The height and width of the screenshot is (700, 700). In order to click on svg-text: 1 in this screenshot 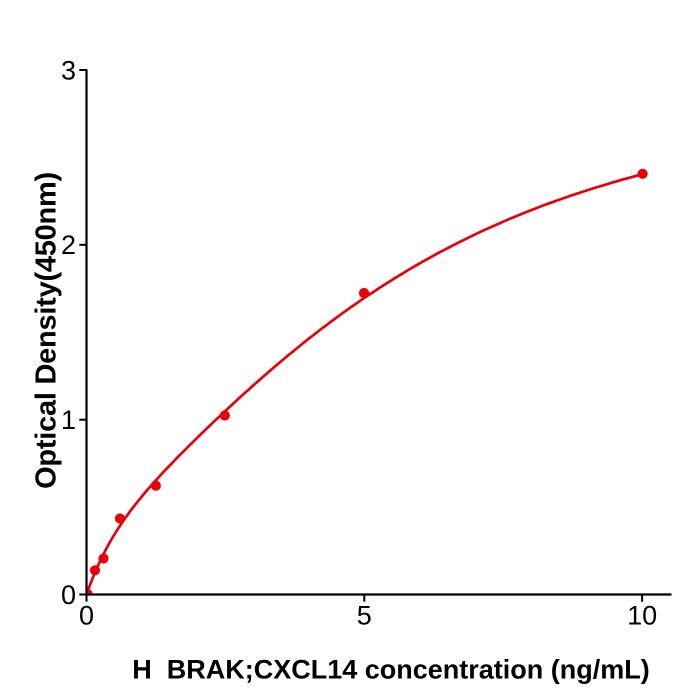, I will do `click(68, 420)`.